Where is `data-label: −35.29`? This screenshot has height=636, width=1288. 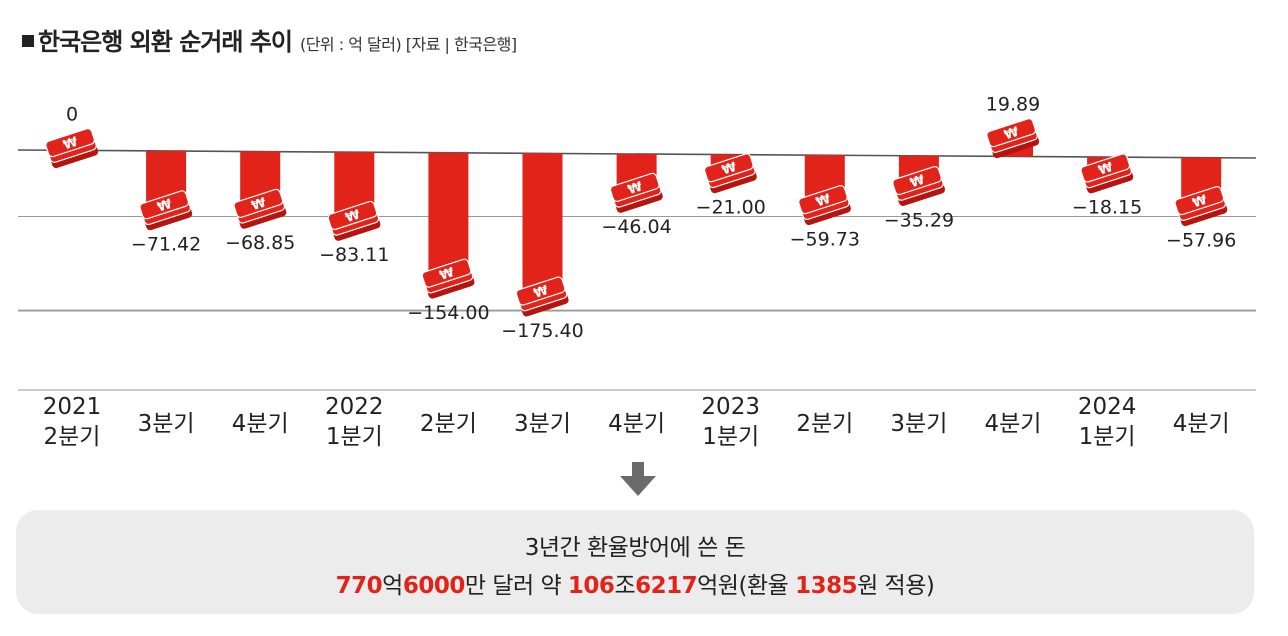
data-label: −35.29 is located at coordinates (919, 220).